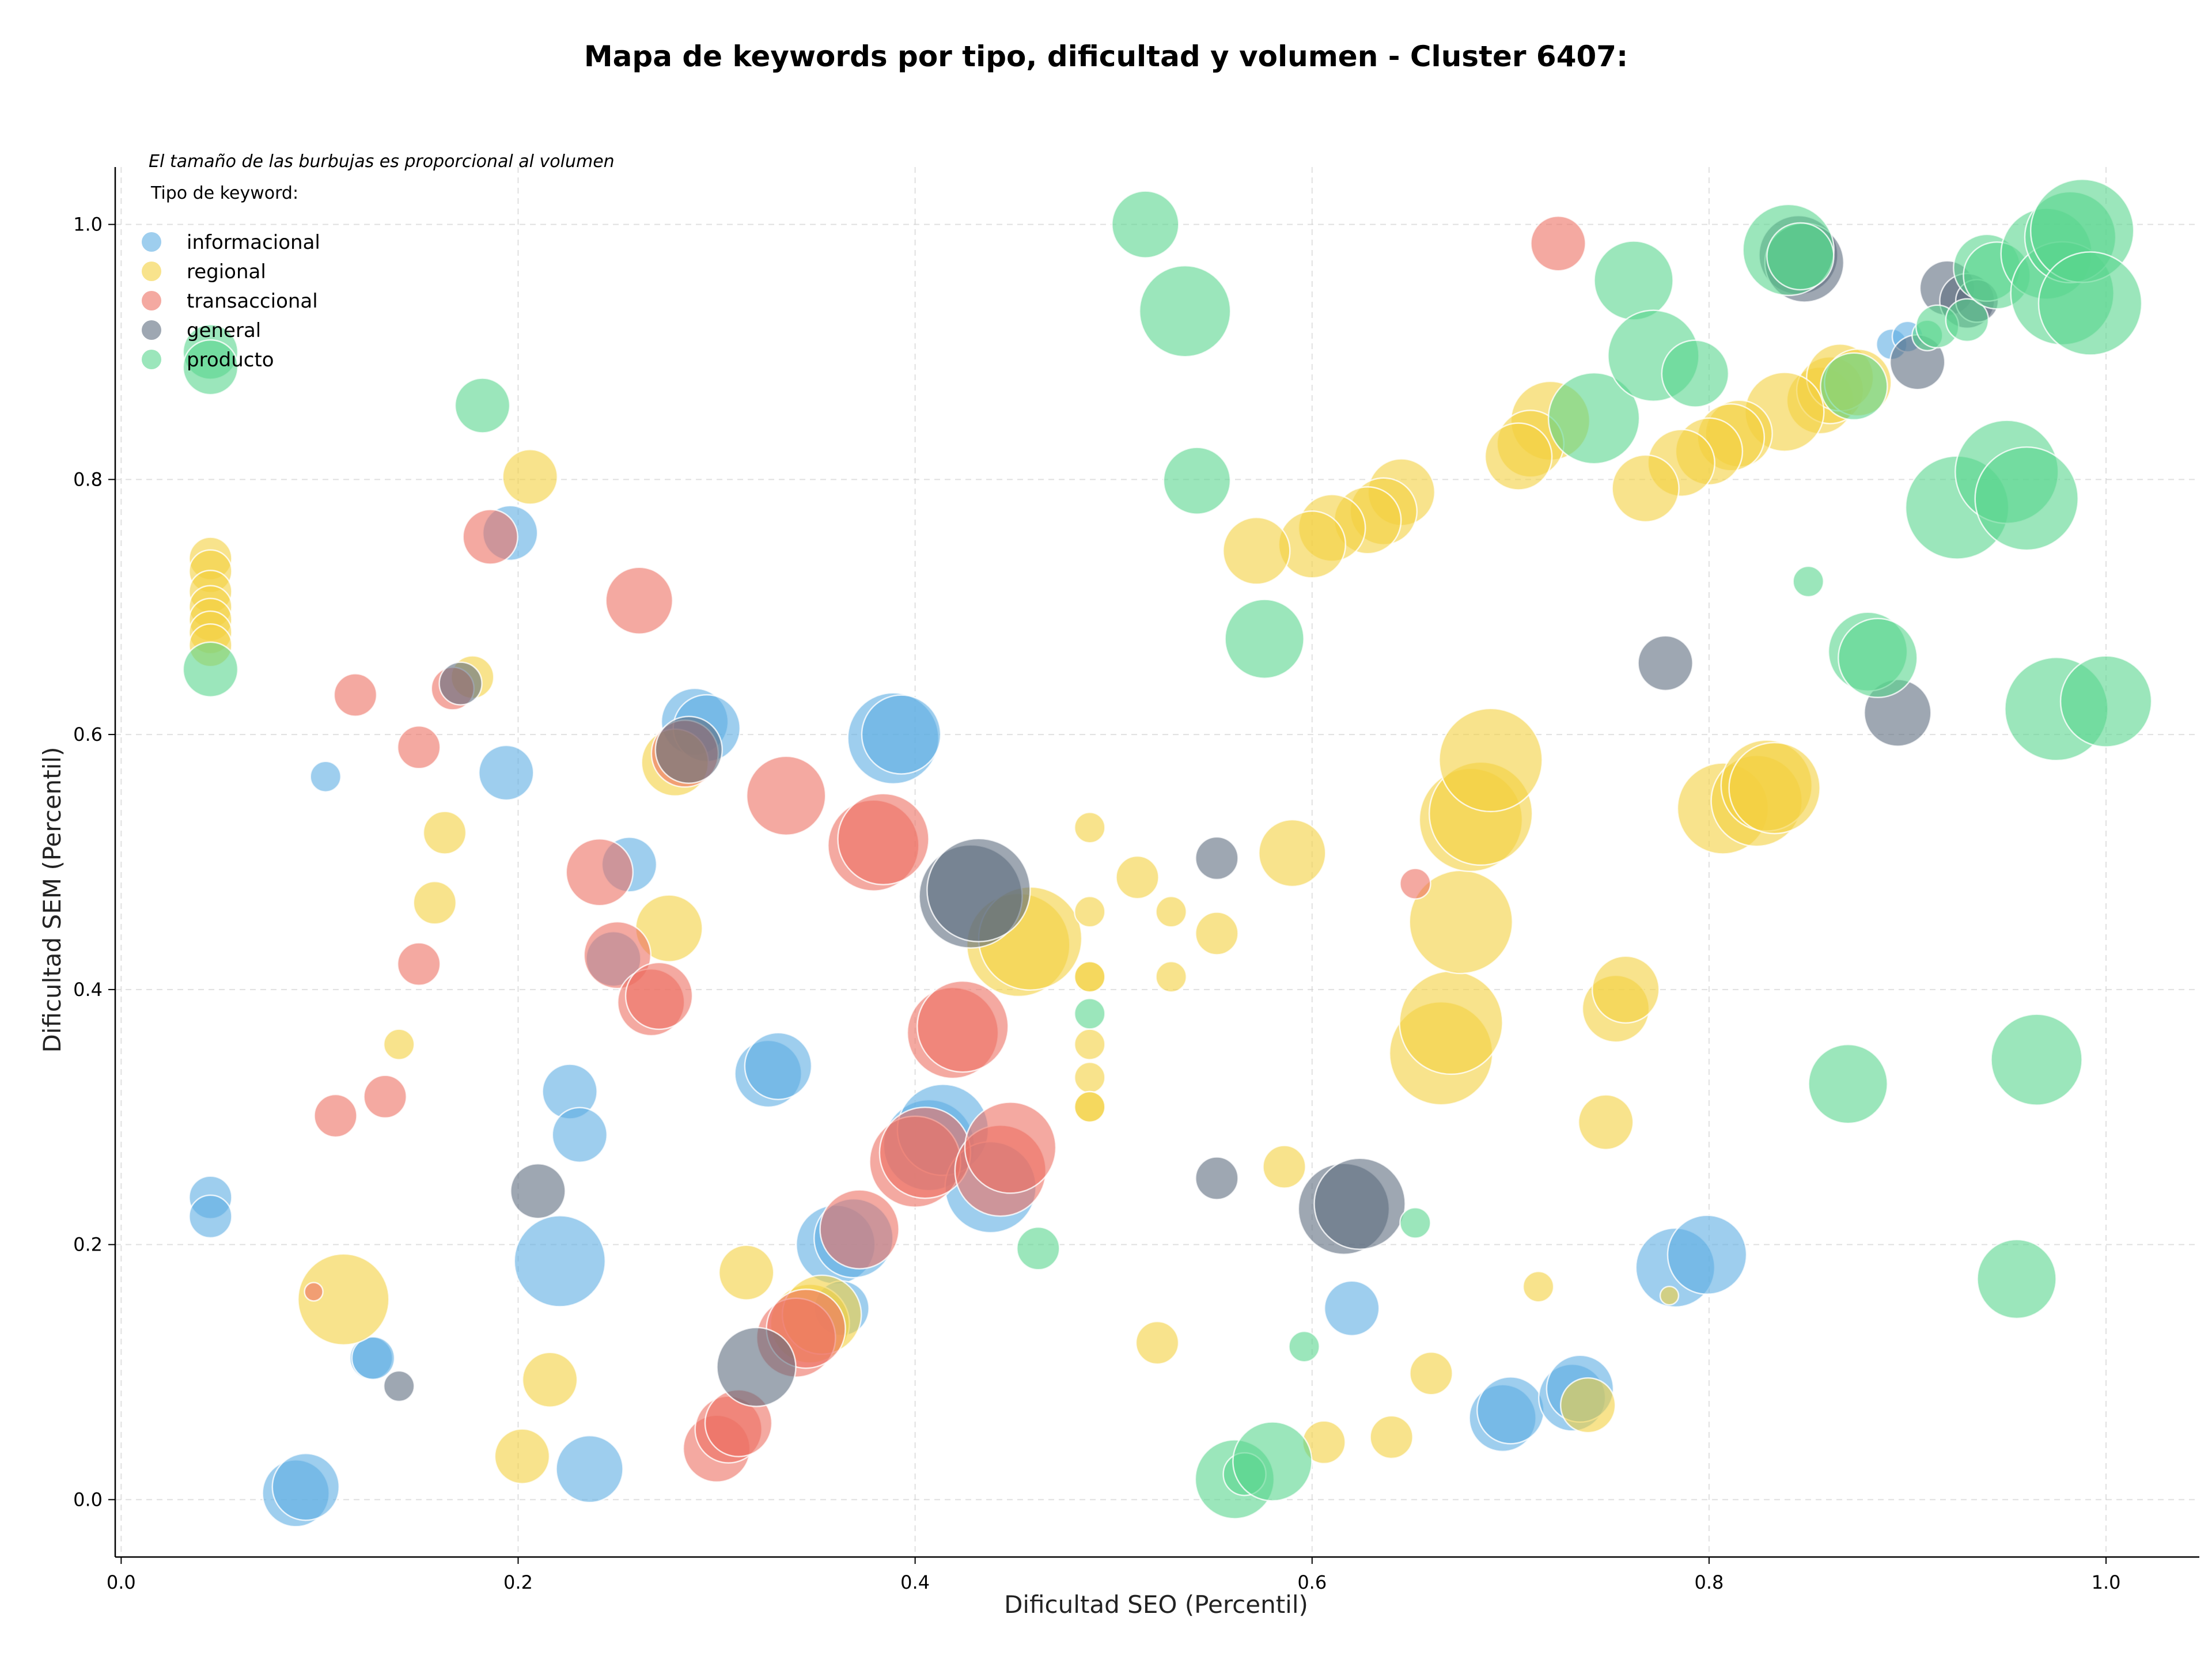 The image size is (2212, 1663). Describe the element at coordinates (151, 300) in the screenshot. I see `legend-marker-transaccional` at that location.